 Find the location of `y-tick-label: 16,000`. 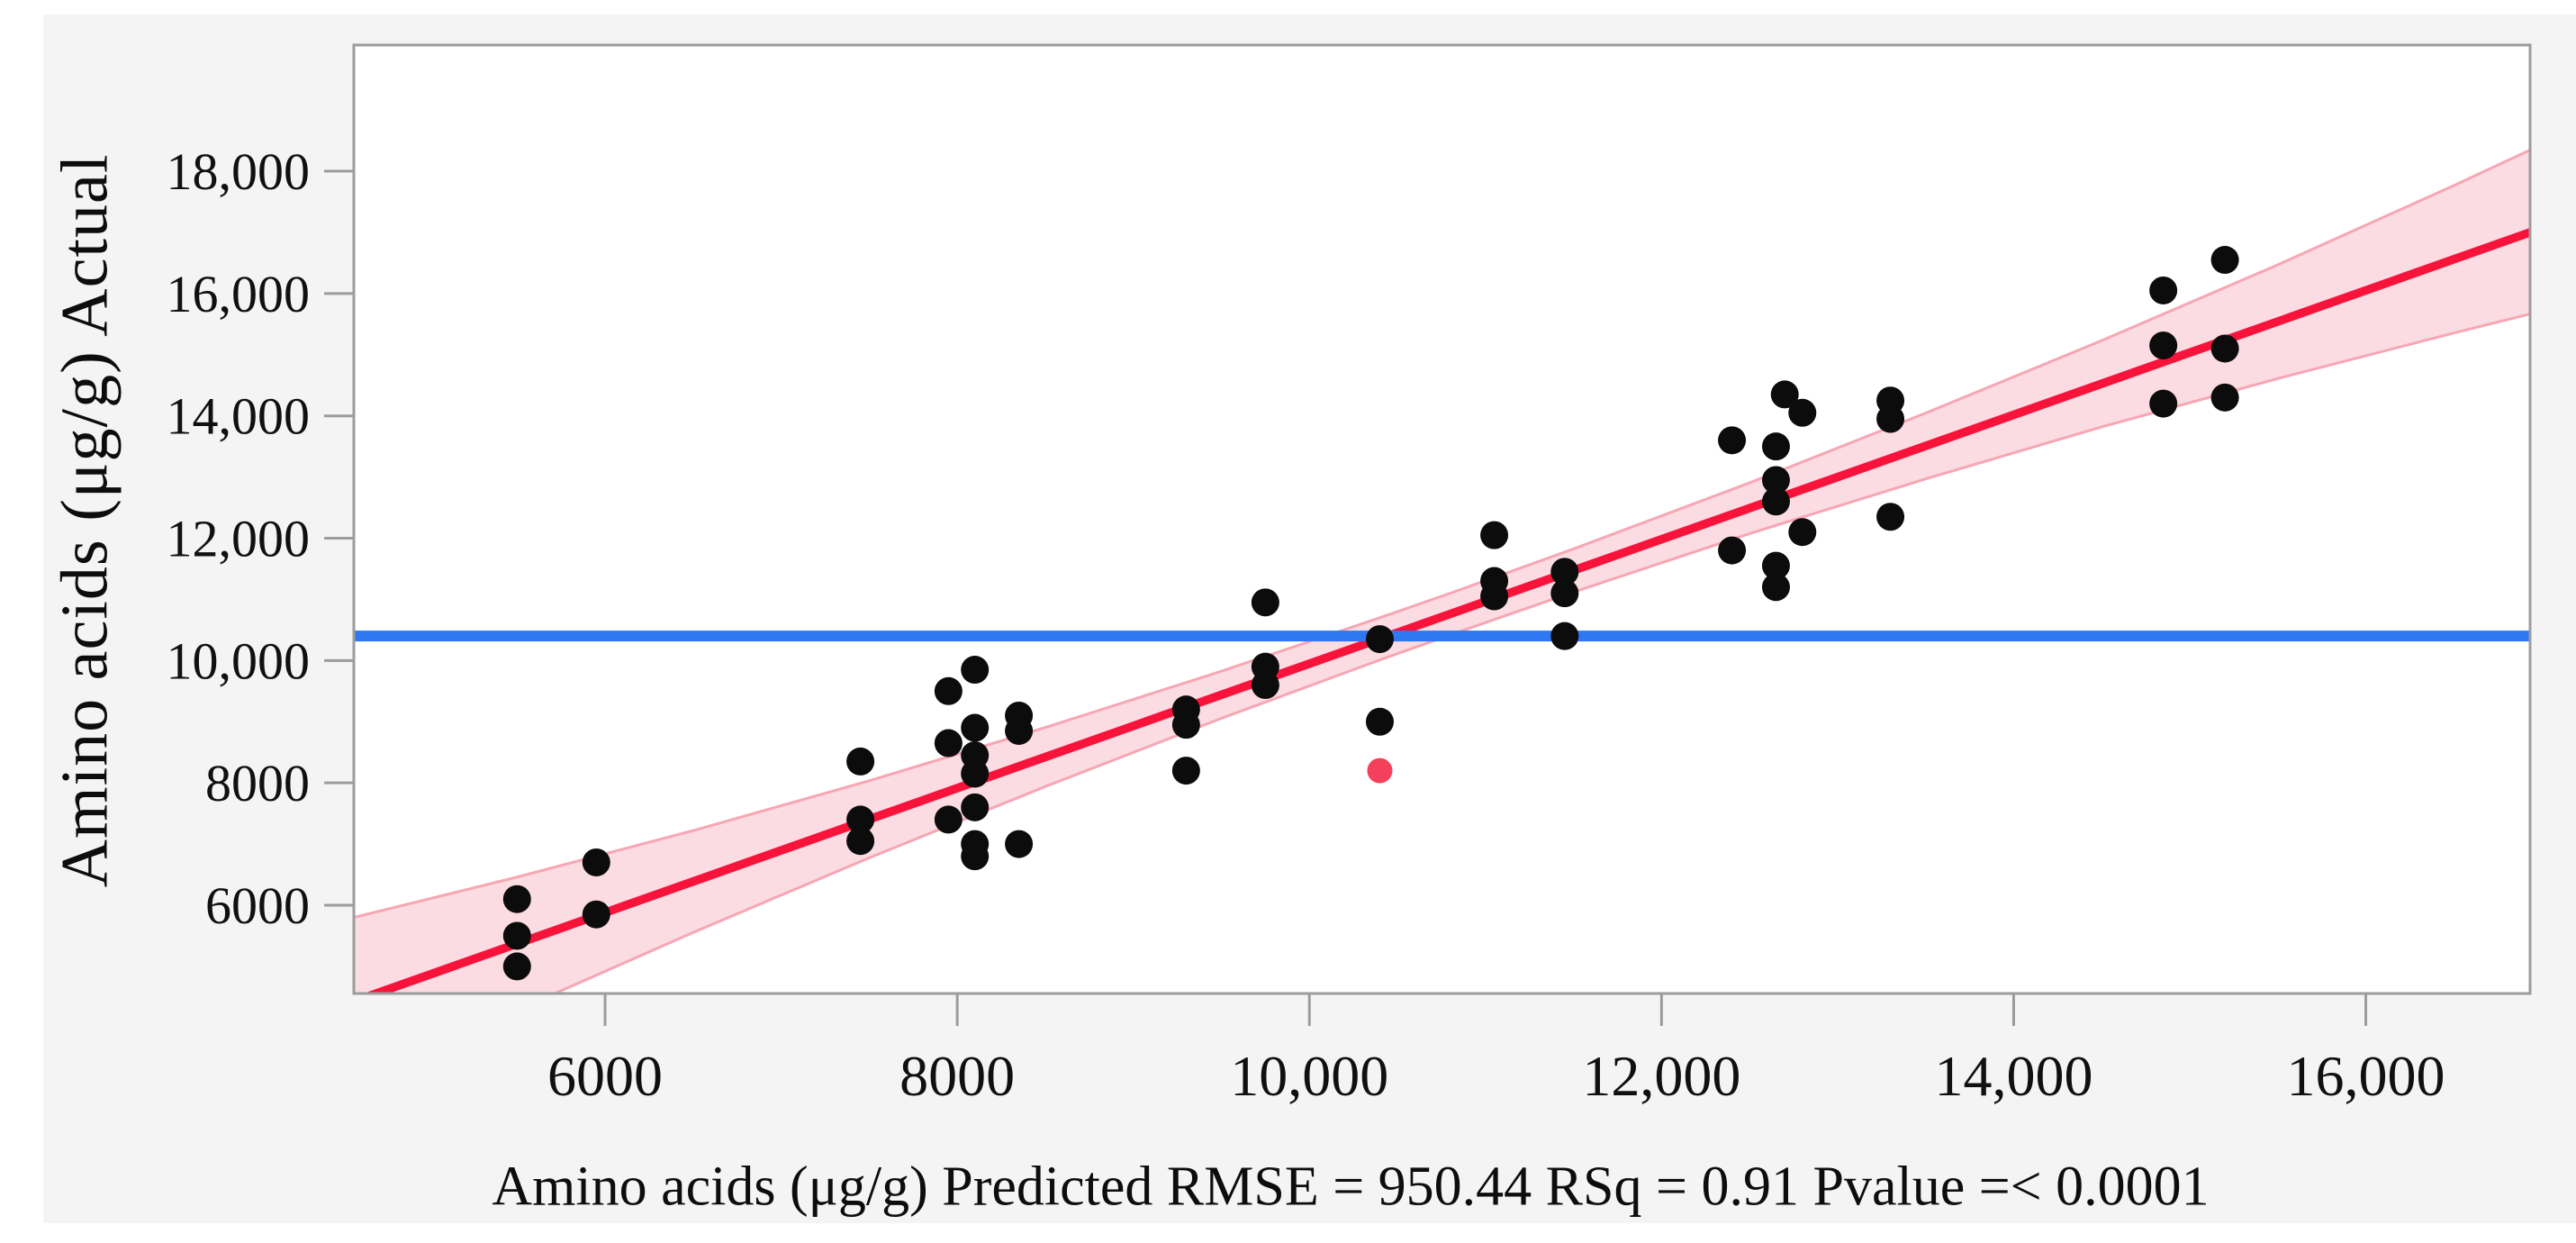

y-tick-label: 16,000 is located at coordinates (239, 294).